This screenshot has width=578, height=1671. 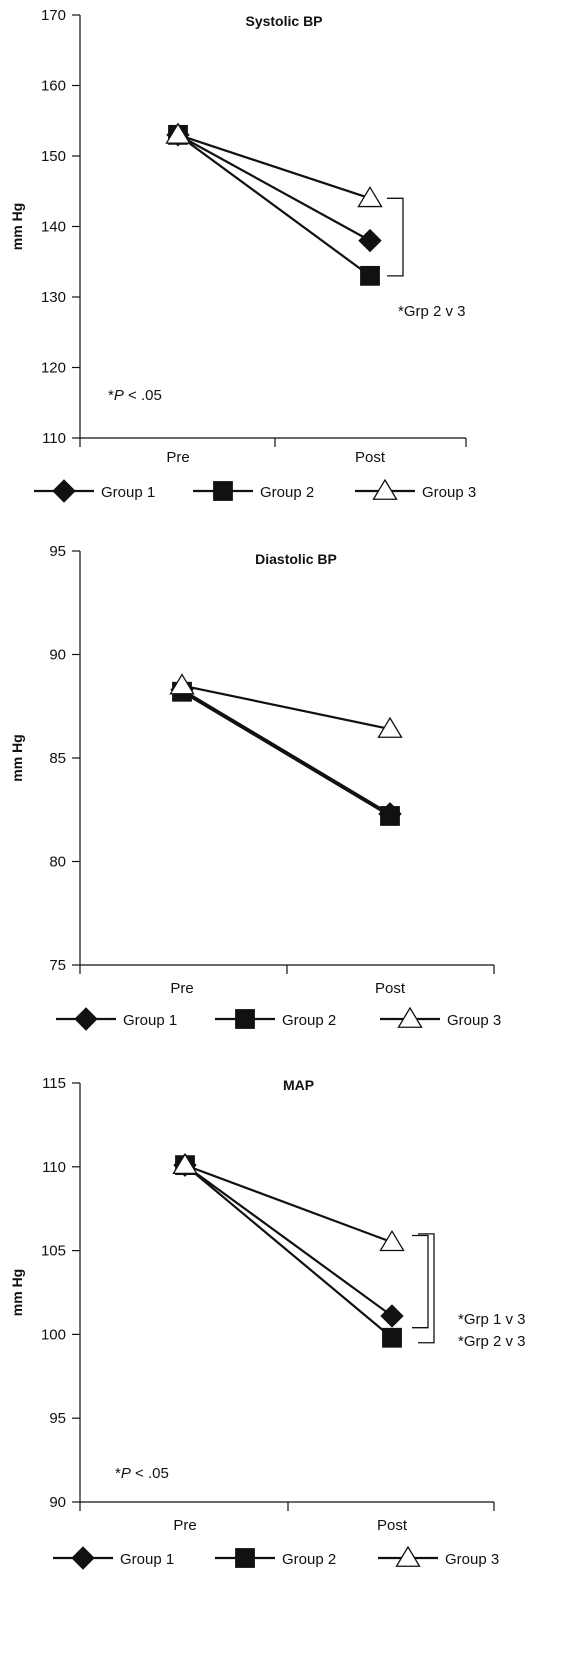 What do you see at coordinates (57, 758) in the screenshot?
I see `y-tick-label: 85` at bounding box center [57, 758].